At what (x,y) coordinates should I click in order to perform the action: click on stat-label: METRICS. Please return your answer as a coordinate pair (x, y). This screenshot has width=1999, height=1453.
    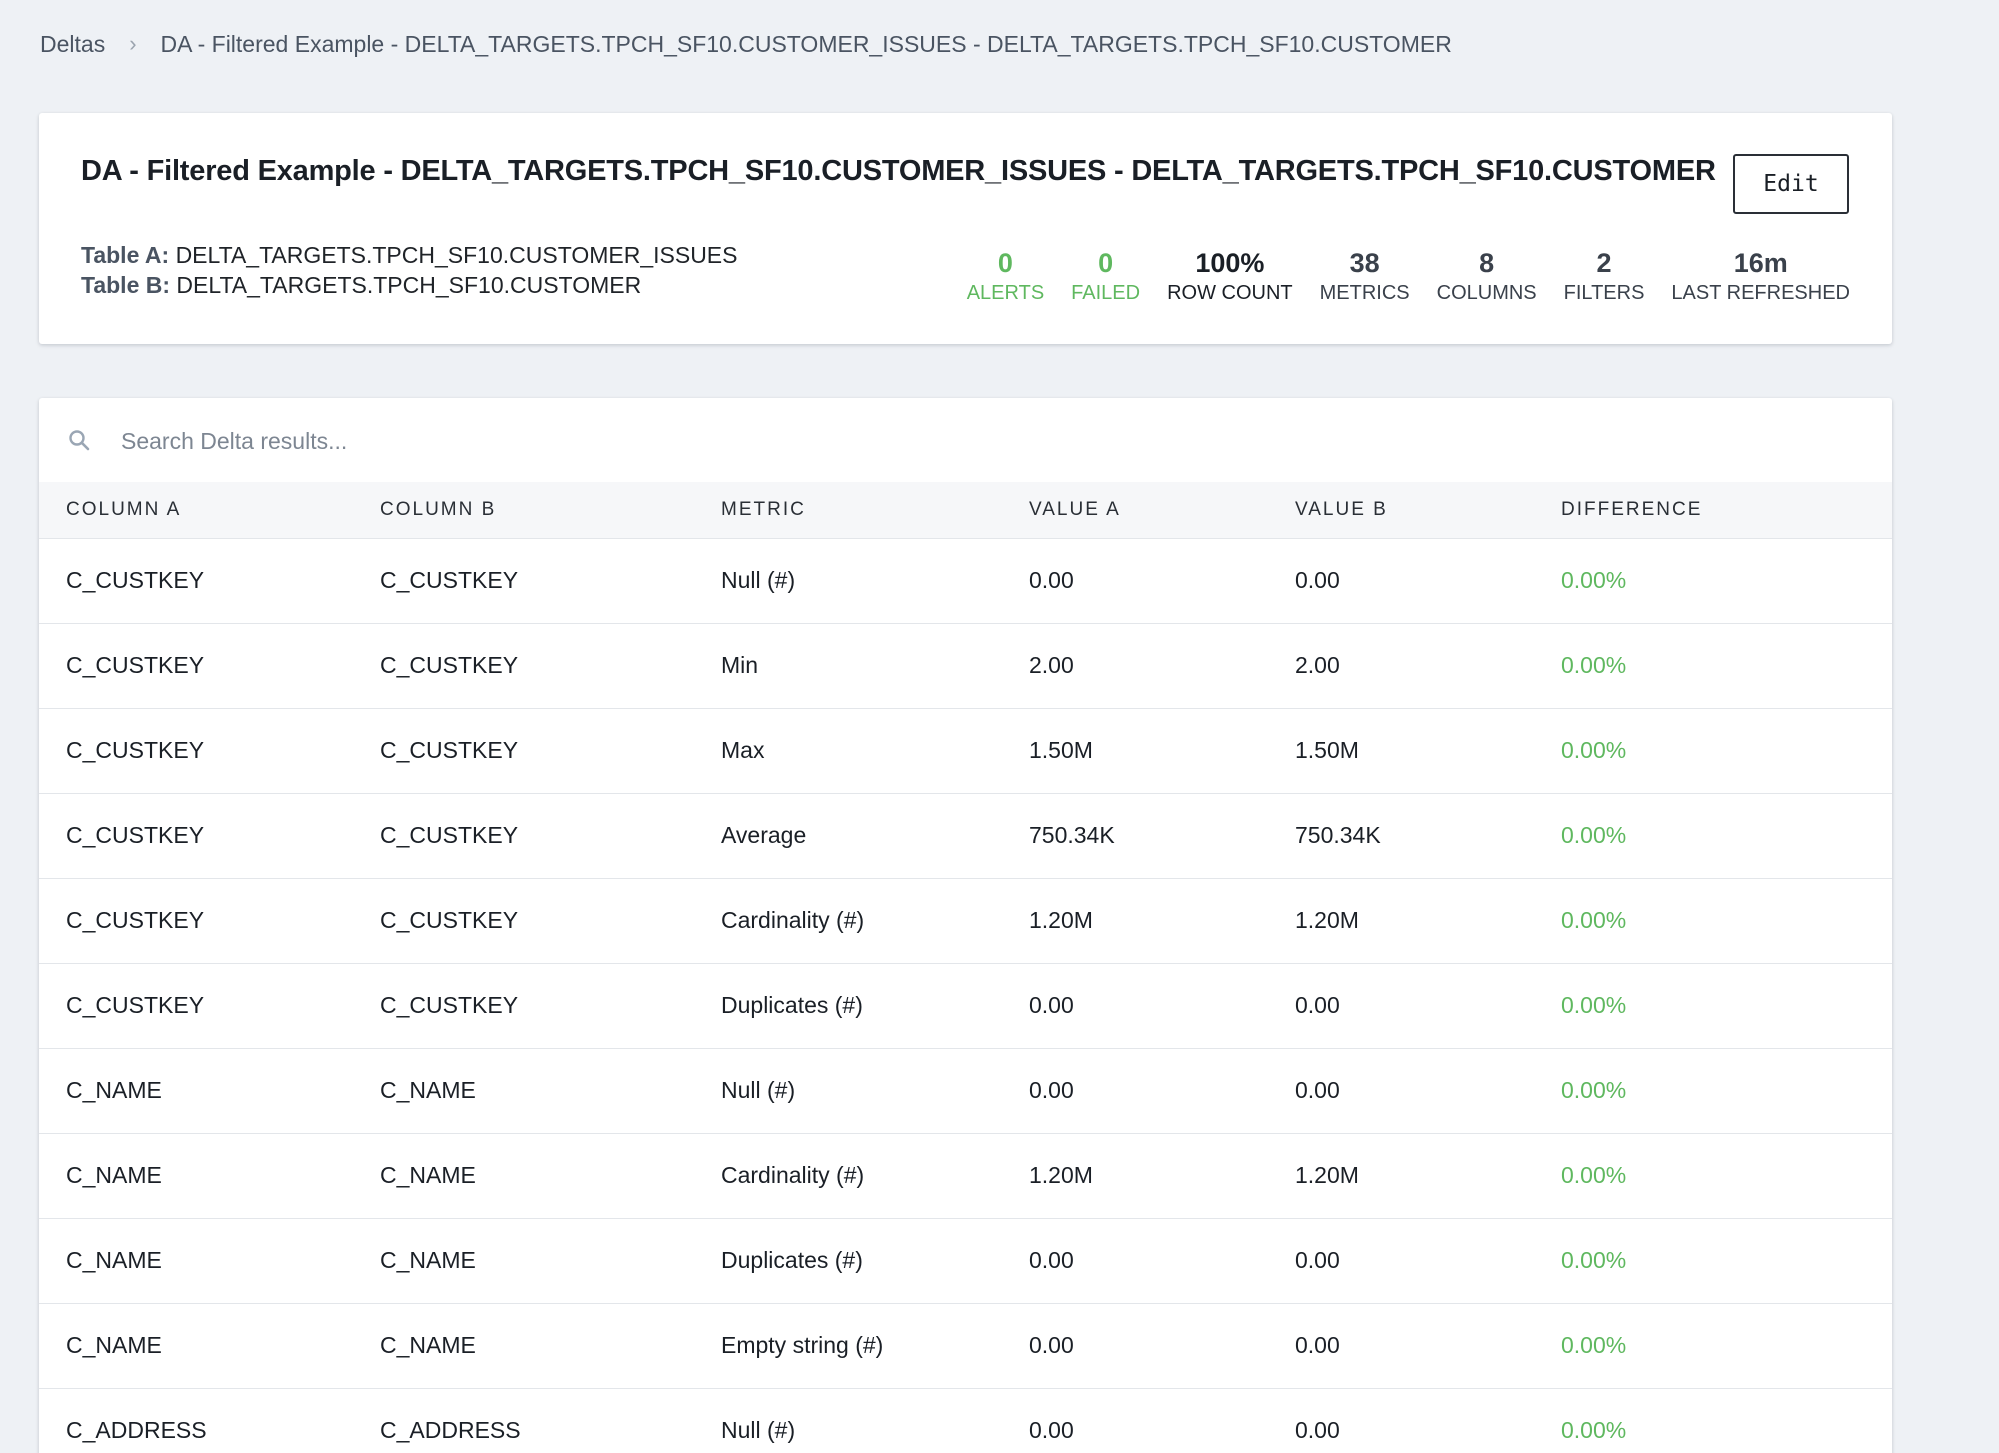
    Looking at the image, I should click on (1364, 293).